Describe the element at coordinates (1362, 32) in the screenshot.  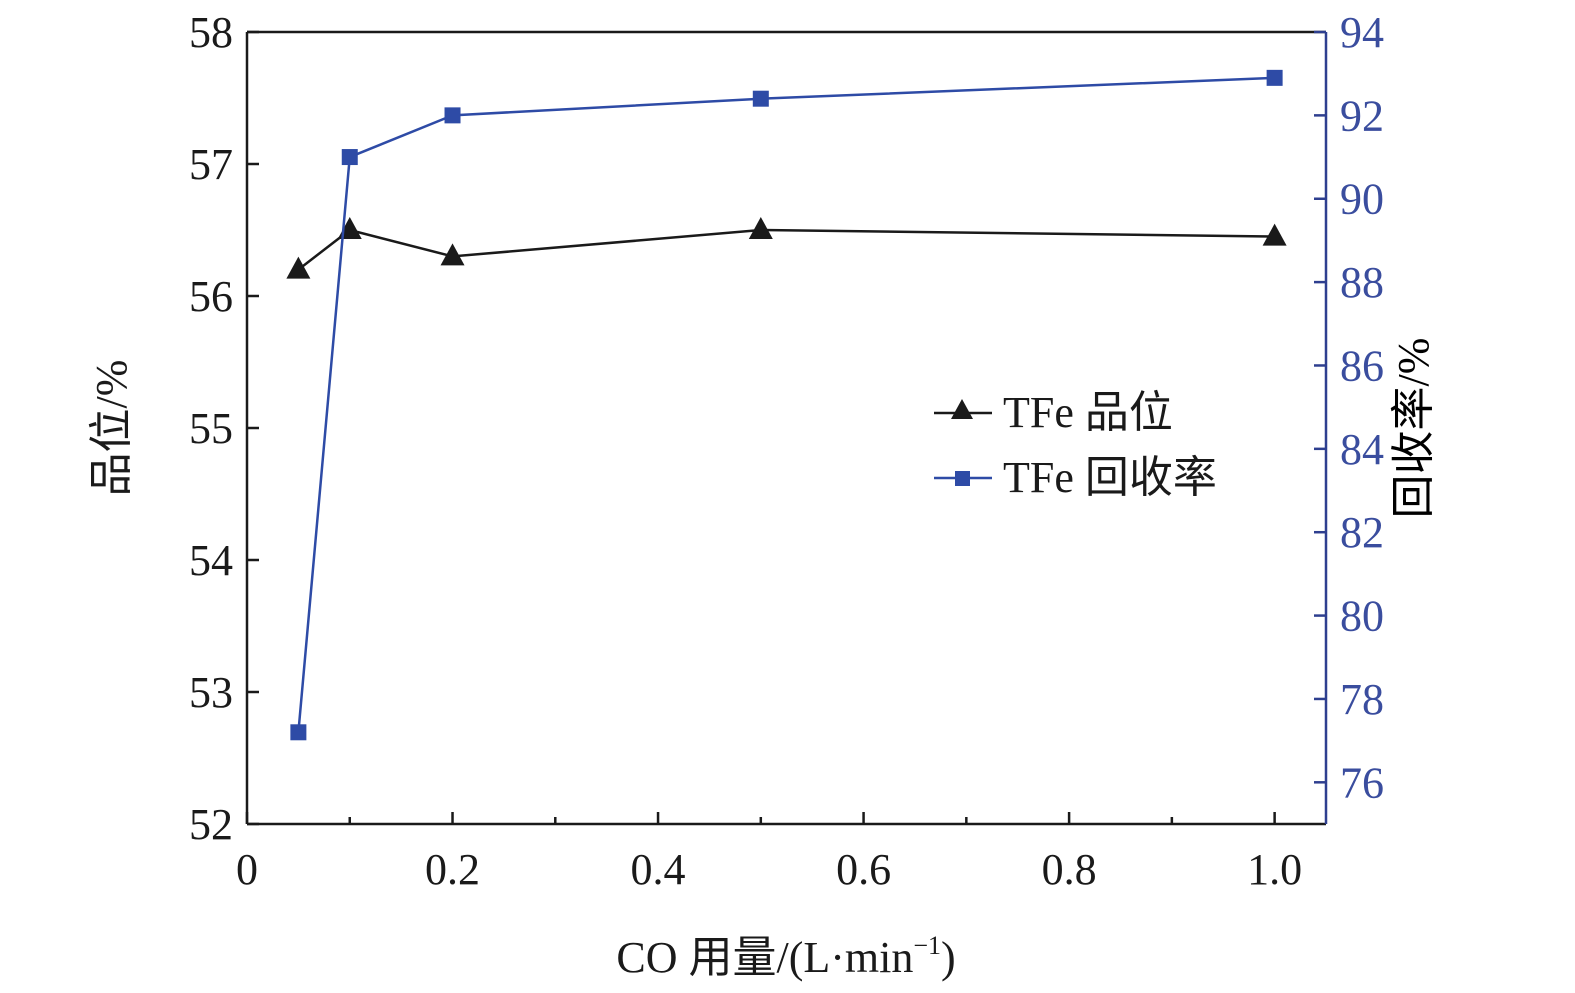
I see `y-right-tick-label: 94` at that location.